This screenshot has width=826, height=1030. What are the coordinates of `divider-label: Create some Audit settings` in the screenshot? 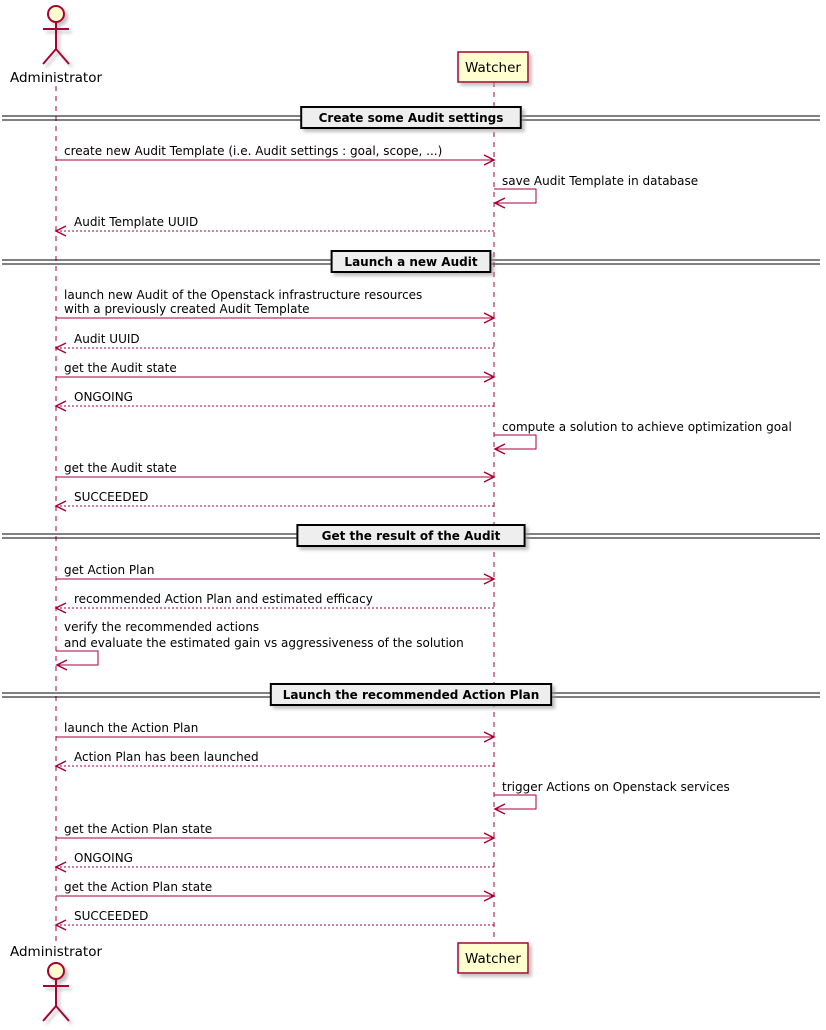 It's located at (411, 118).